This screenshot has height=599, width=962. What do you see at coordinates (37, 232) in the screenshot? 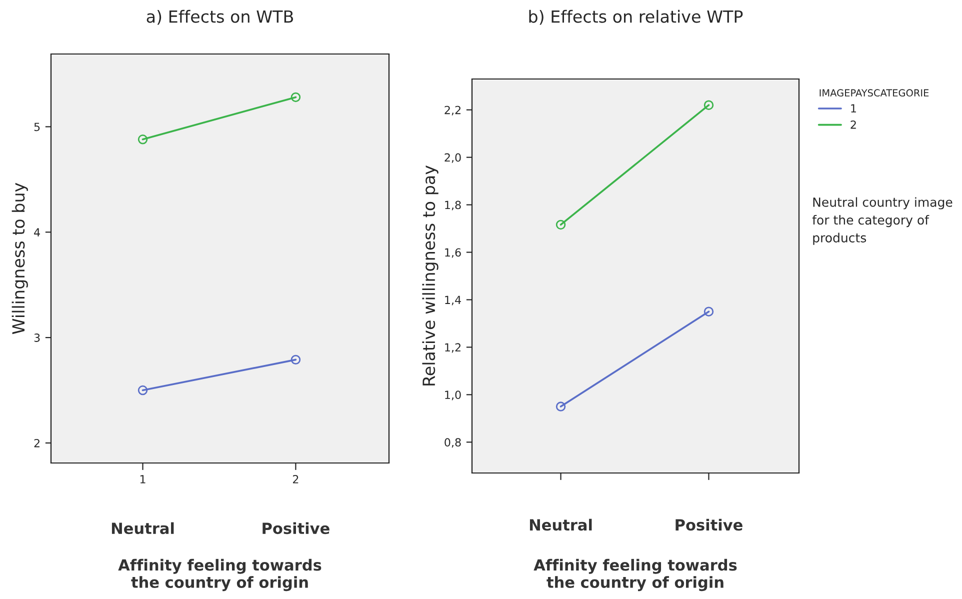
I see `y-tick-label: 4` at bounding box center [37, 232].